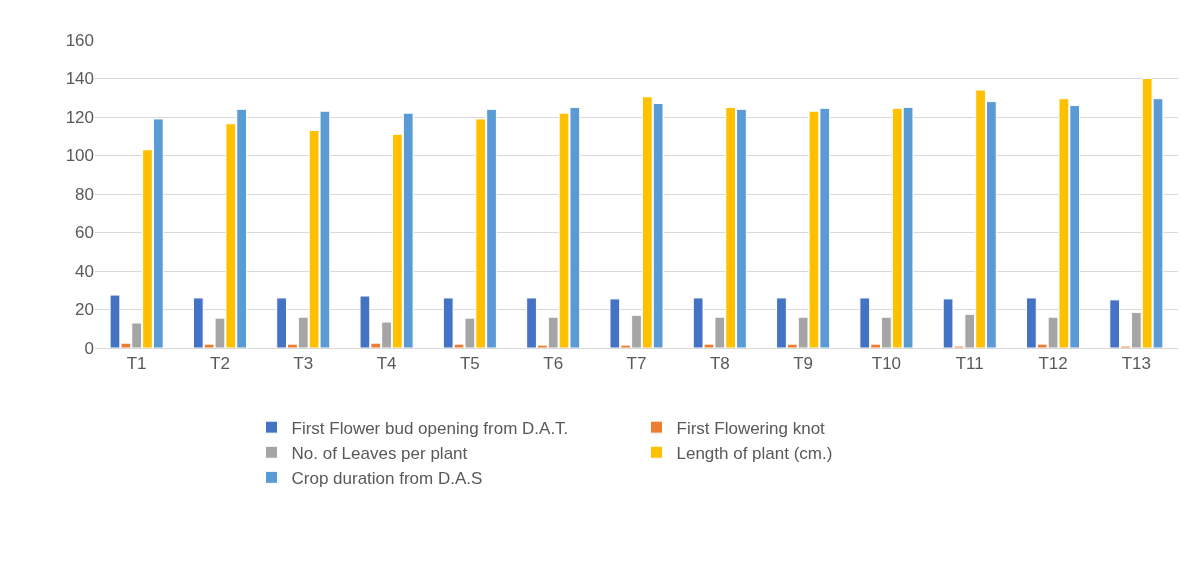  I want to click on x-tick-label: T13, so click(1136, 364).